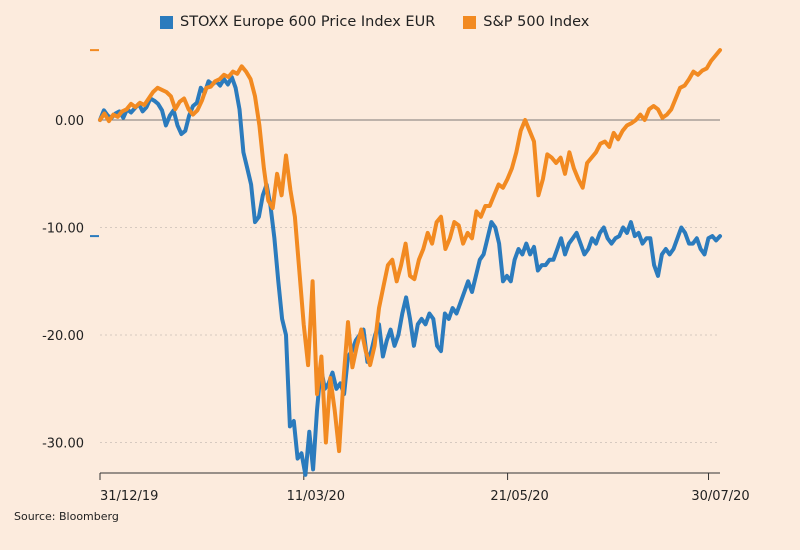 This screenshot has width=800, height=550. What do you see at coordinates (166, 22) in the screenshot?
I see `legend-swatch-stoxx` at bounding box center [166, 22].